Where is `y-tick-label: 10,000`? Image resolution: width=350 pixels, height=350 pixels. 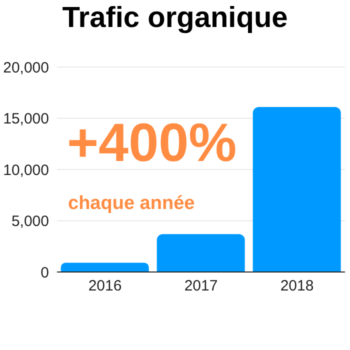 y-tick-label: 10,000 is located at coordinates (26, 170).